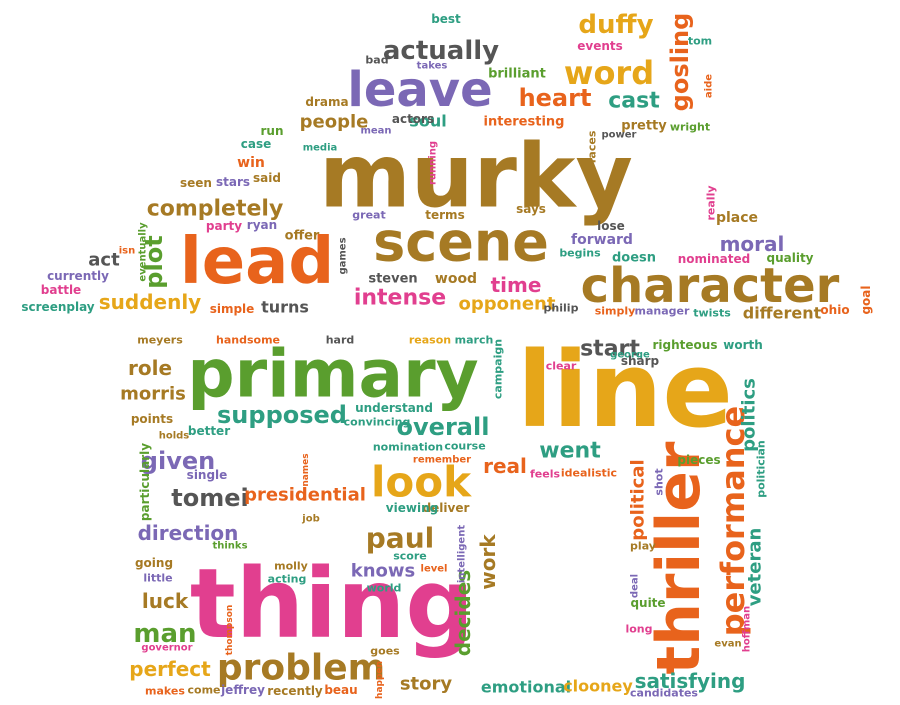 The width and height of the screenshot is (900, 705). Describe the element at coordinates (285, 307) in the screenshot. I see `cloud-word: turns` at that location.